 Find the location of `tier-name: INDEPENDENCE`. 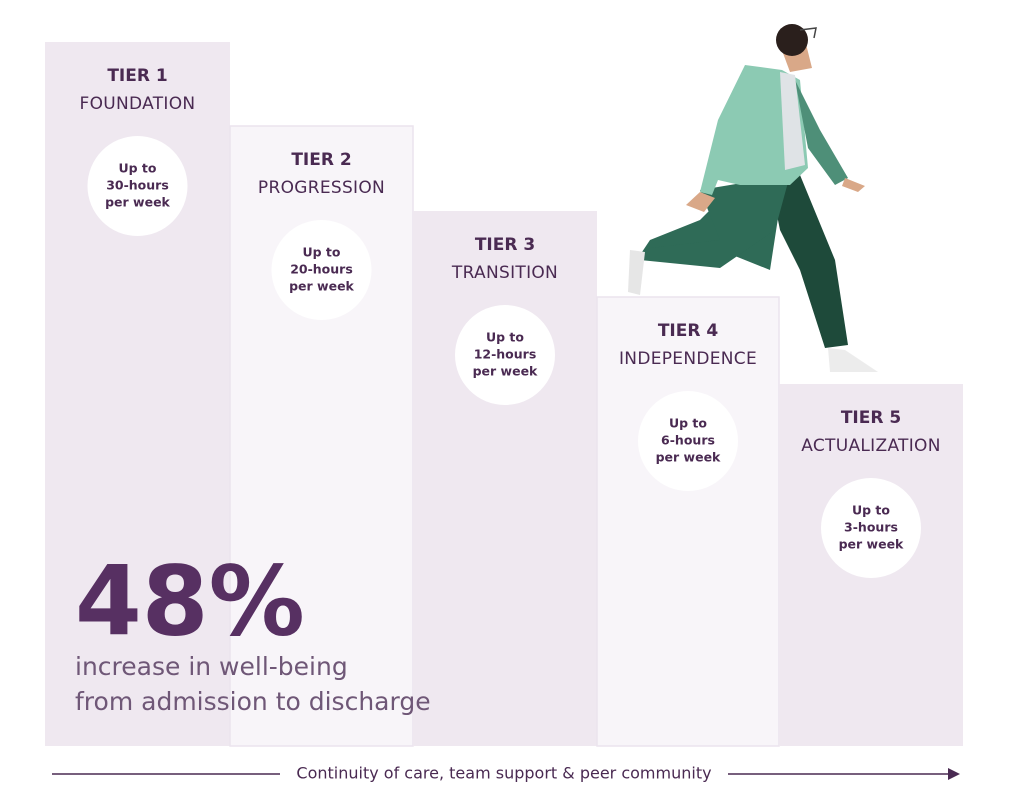

tier-name: INDEPENDENCE is located at coordinates (688, 359).